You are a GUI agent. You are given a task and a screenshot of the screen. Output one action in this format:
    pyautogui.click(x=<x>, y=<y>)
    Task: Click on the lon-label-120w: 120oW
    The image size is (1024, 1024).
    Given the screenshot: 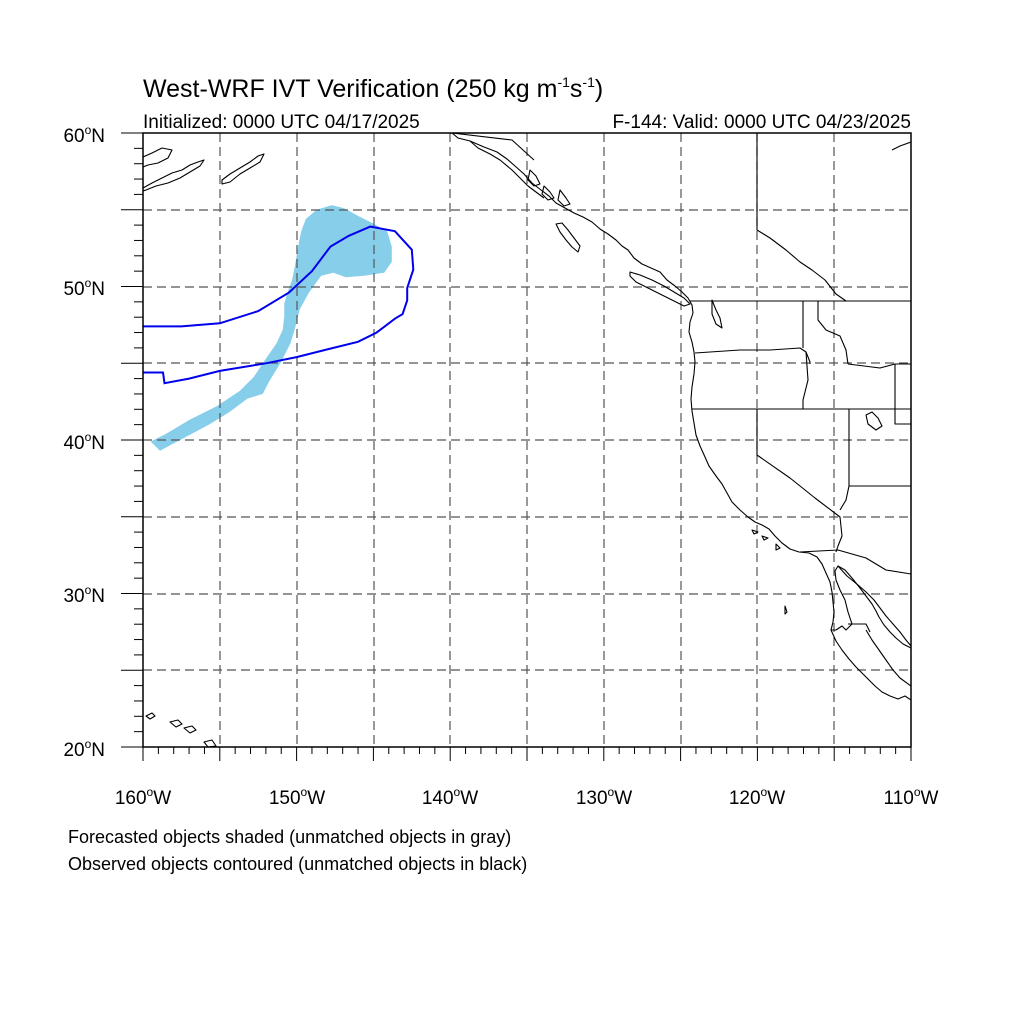 What is the action you would take?
    pyautogui.click(x=757, y=797)
    